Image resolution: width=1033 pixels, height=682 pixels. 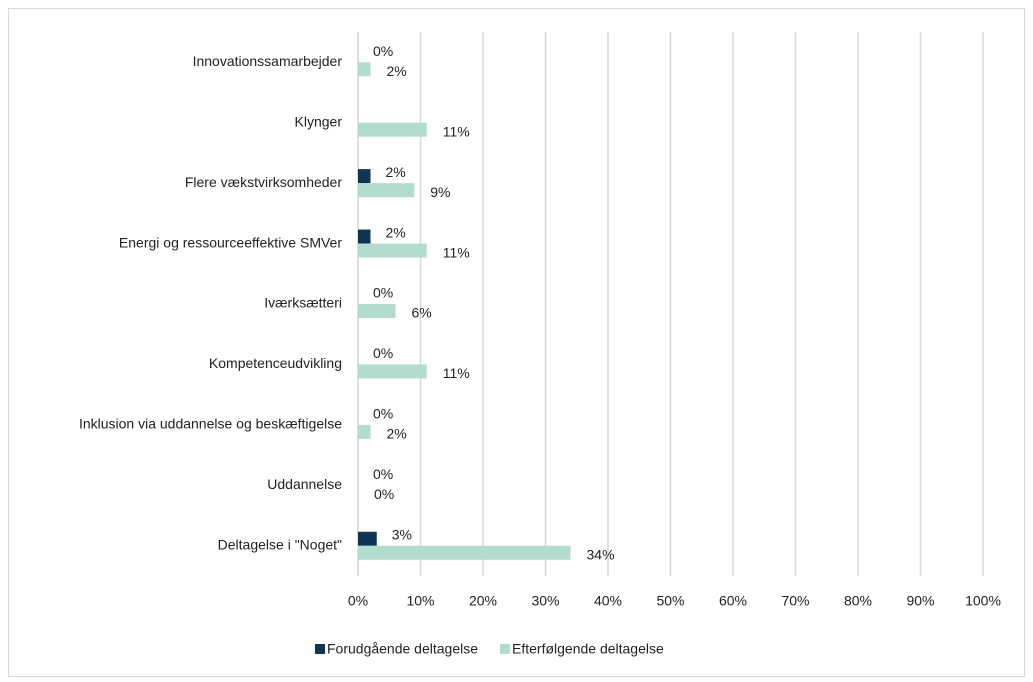 What do you see at coordinates (304, 484) in the screenshot?
I see `y-tick-label: Uddannelse` at bounding box center [304, 484].